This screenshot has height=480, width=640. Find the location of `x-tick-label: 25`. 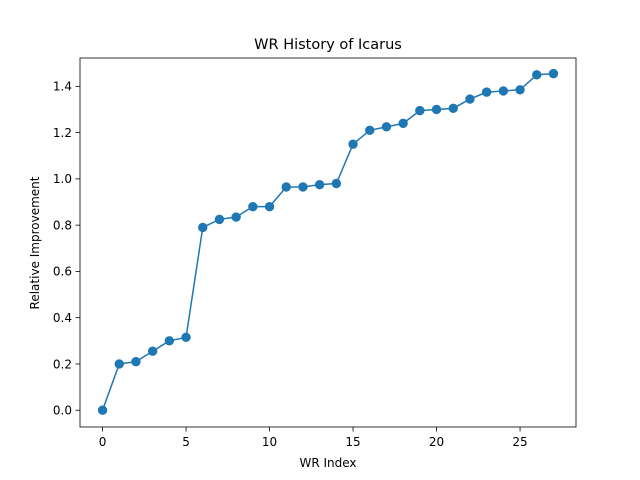

x-tick-label: 25 is located at coordinates (519, 442).